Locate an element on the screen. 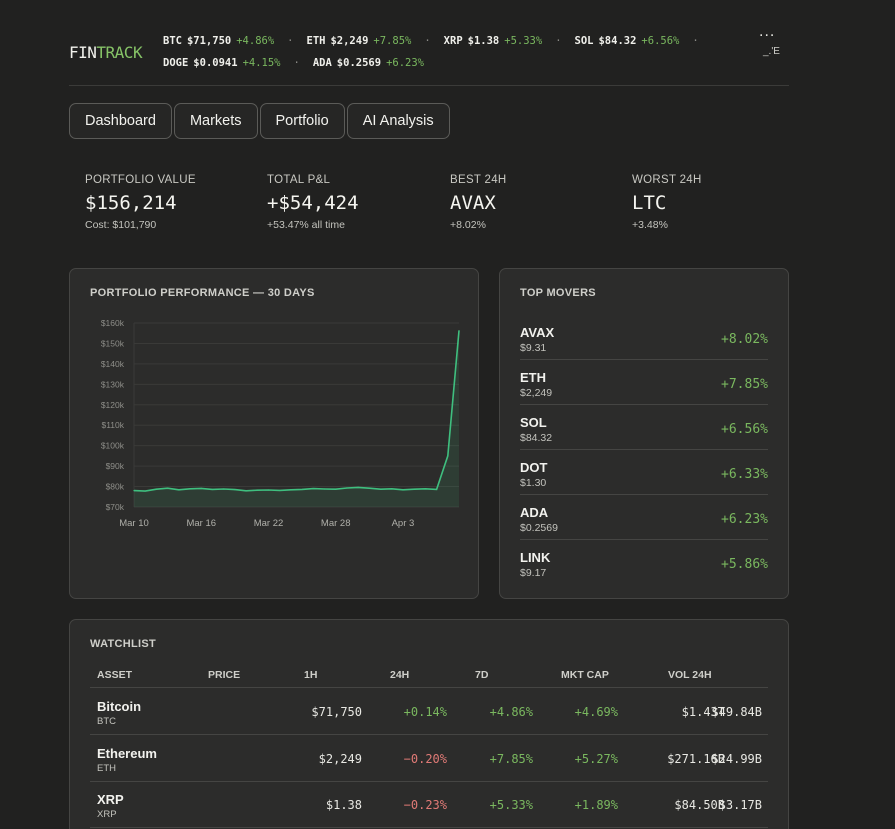 This screenshot has height=829, width=895. ticker-price: $84.32 is located at coordinates (617, 41).